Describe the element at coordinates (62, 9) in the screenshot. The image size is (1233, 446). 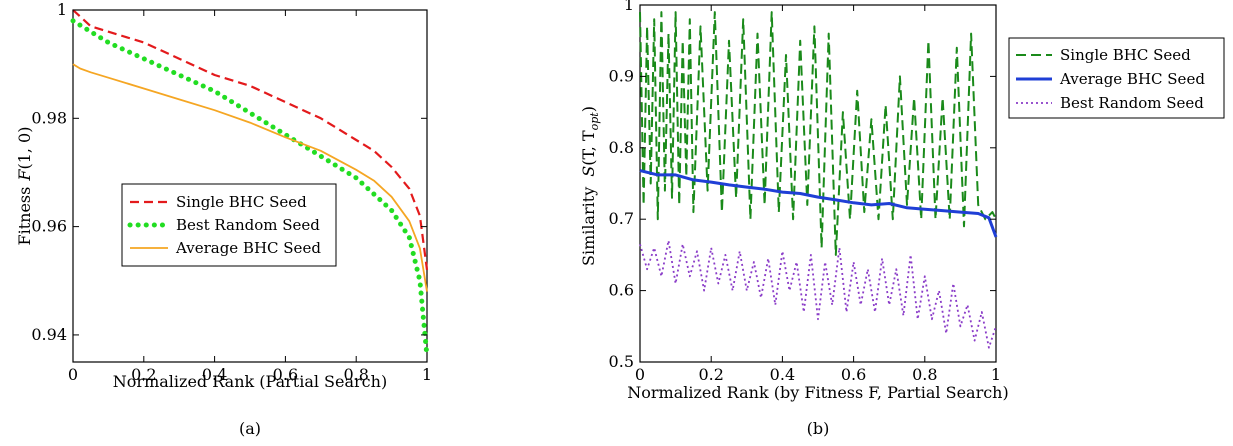
I see `y-tick-label-a-3: 1` at that location.